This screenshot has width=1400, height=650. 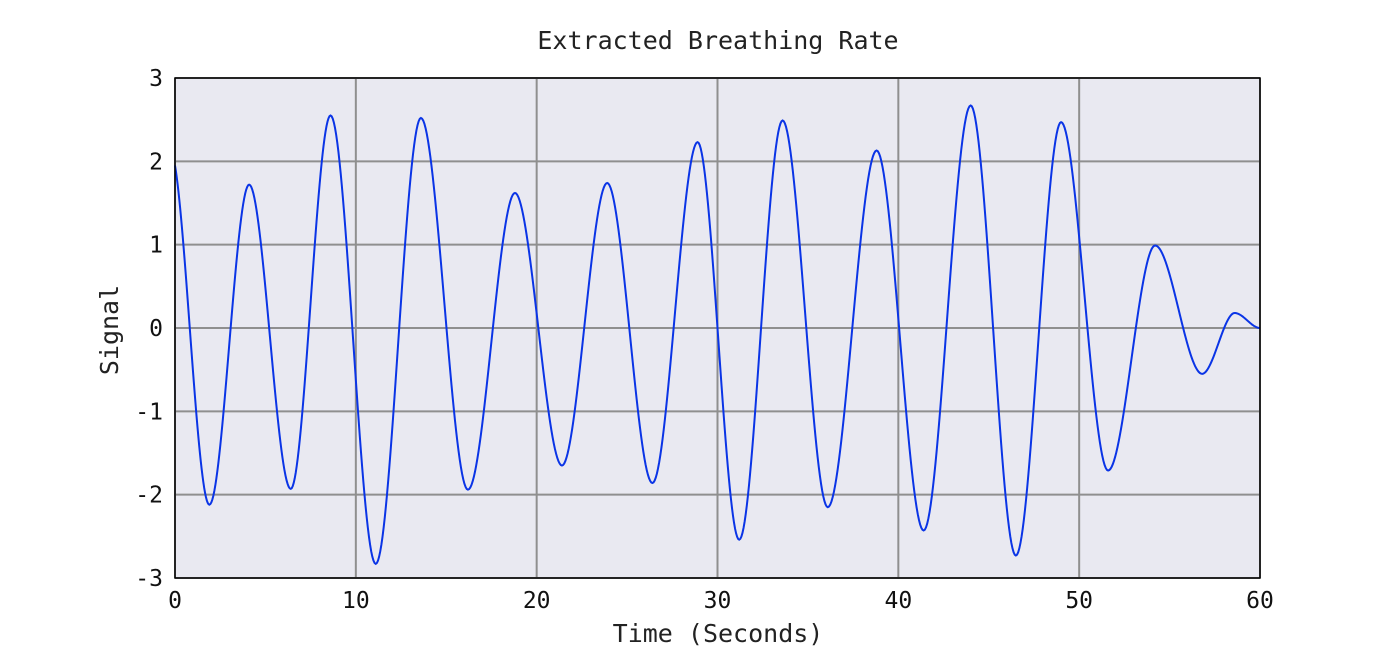 What do you see at coordinates (156, 79) in the screenshot?
I see `y-tick-label: 3` at bounding box center [156, 79].